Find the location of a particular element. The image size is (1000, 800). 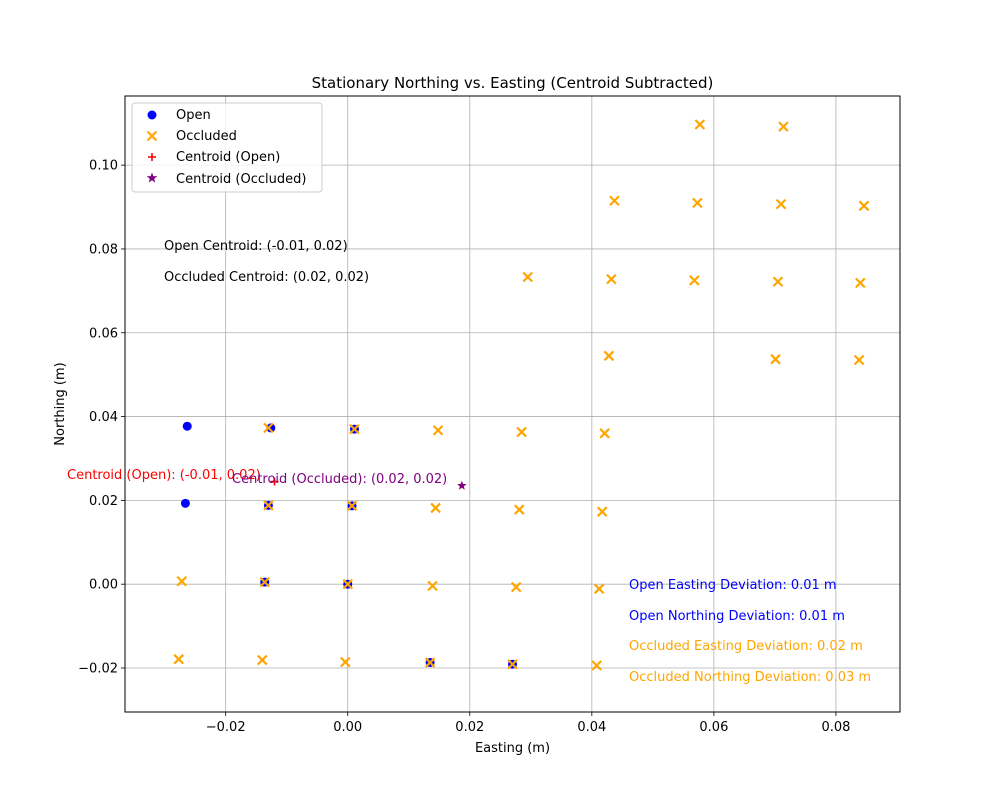

annotation-open-easting-deviation: Open Easting Deviation: 0.01 m is located at coordinates (733, 585).